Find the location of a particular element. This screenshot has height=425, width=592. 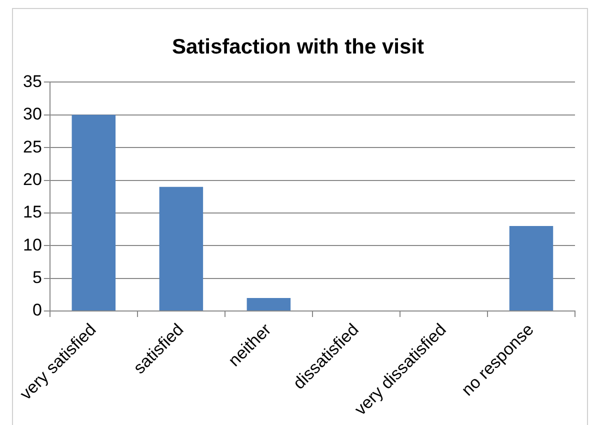

y-tick-label: 25 is located at coordinates (32, 146).